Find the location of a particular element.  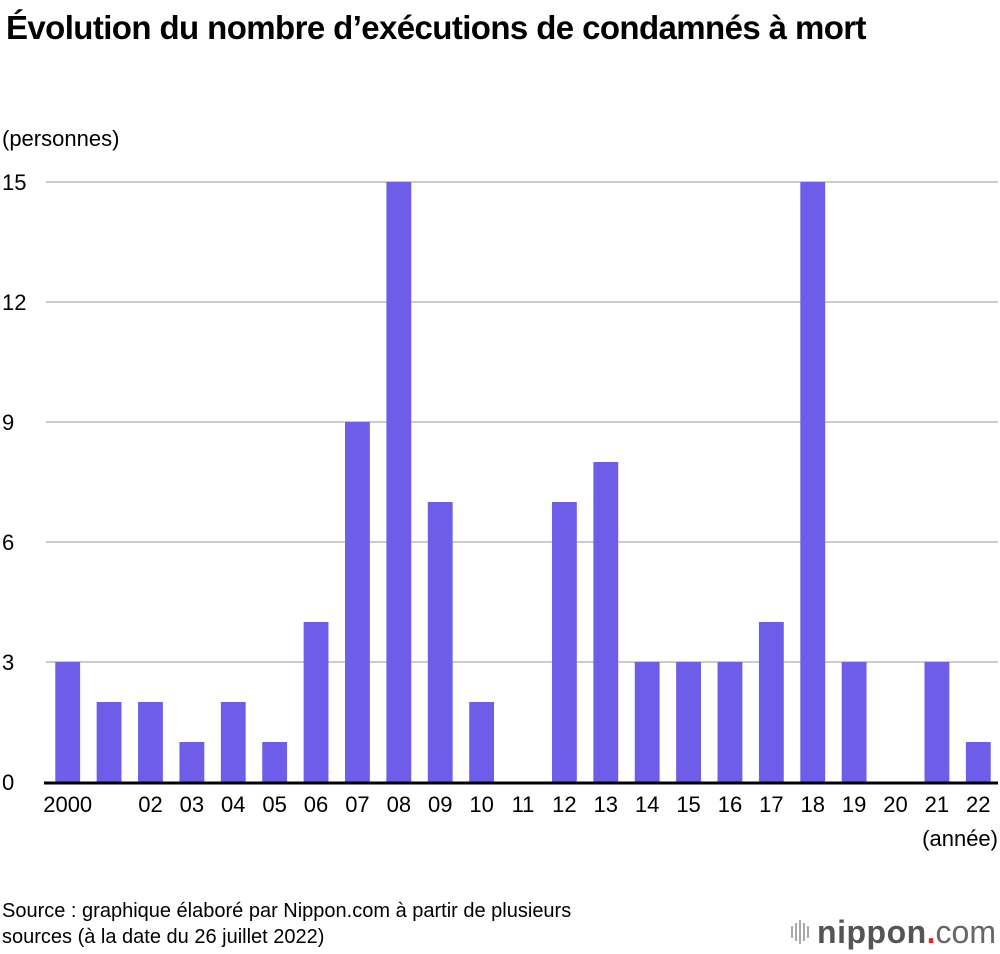

y-tick-label: 0 is located at coordinates (8, 782).